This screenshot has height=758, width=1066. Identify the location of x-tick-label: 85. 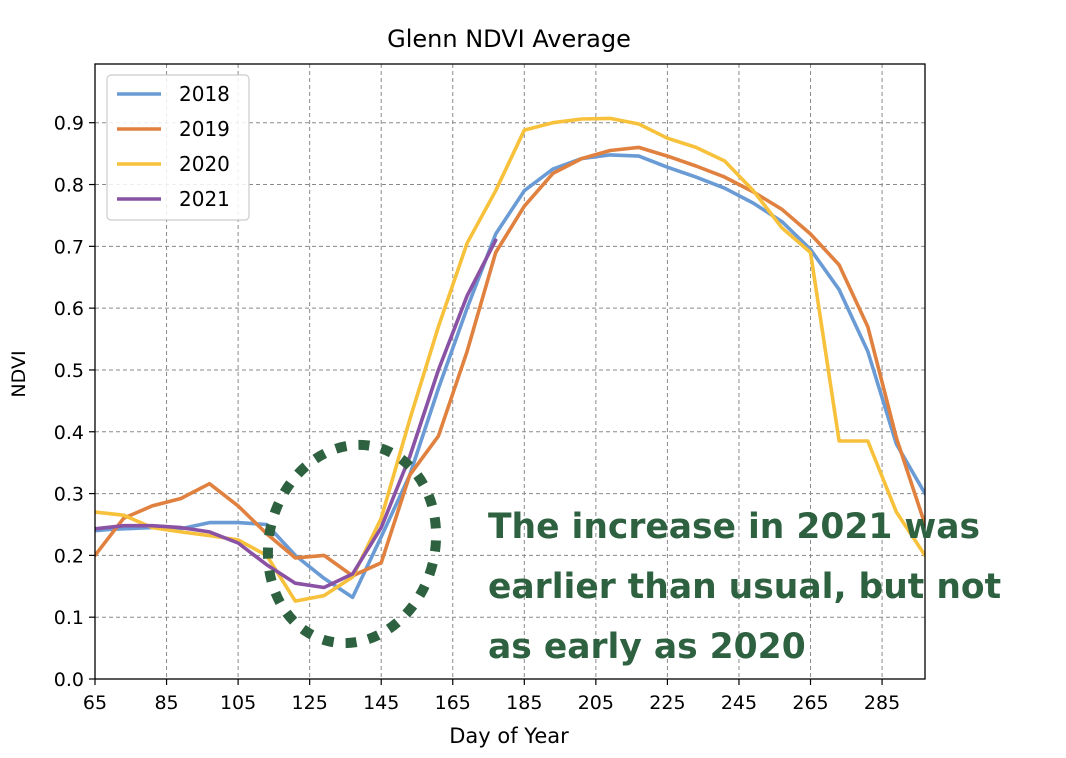
(166, 703).